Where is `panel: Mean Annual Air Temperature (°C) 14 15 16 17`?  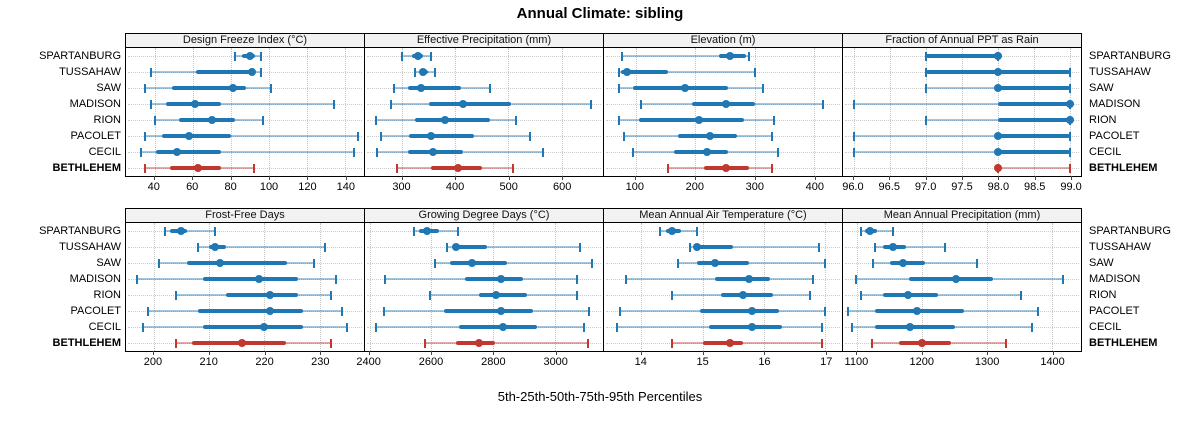 panel: Mean Annual Air Temperature (°C) 14 15 16 17 is located at coordinates (723, 288).